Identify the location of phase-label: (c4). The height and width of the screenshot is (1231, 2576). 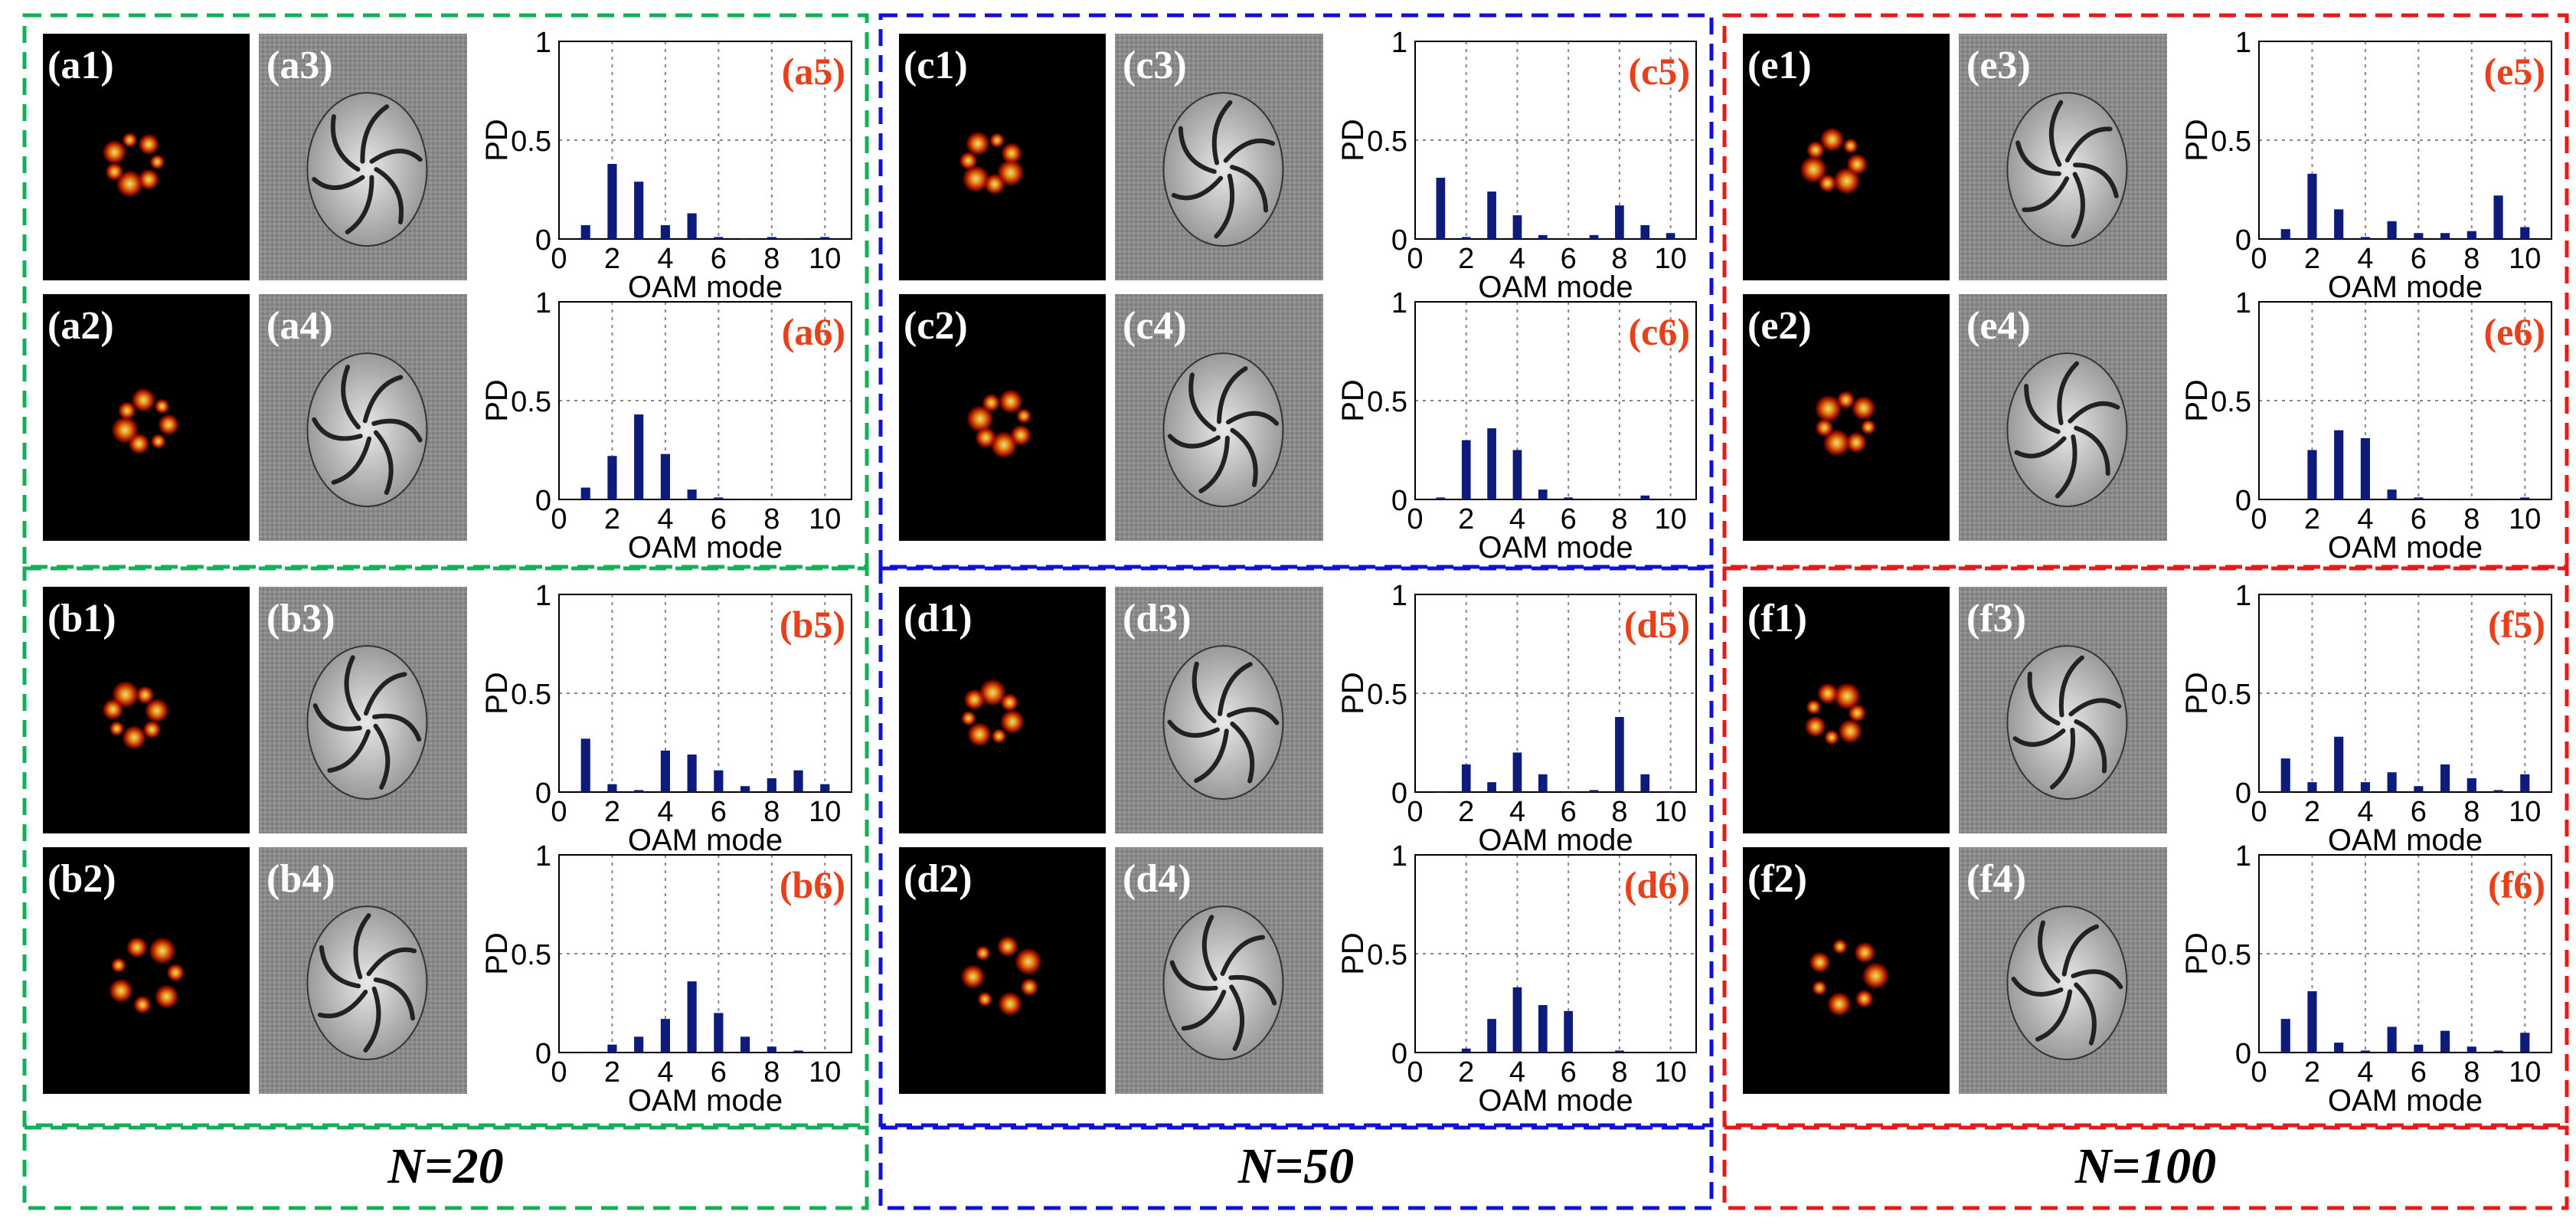
(1155, 326).